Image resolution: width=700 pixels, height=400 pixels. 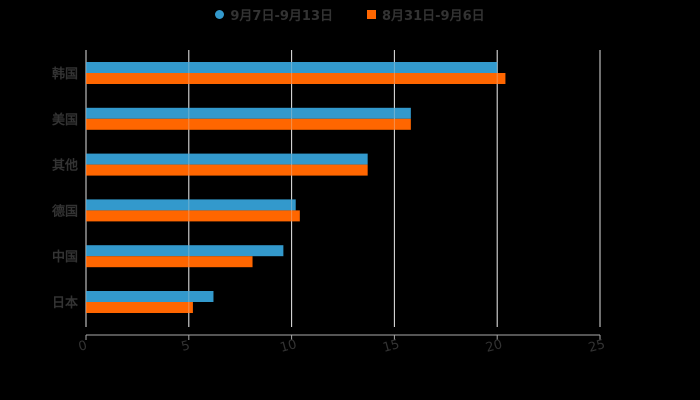 I want to click on x-tick-label: 0, so click(x=83, y=346).